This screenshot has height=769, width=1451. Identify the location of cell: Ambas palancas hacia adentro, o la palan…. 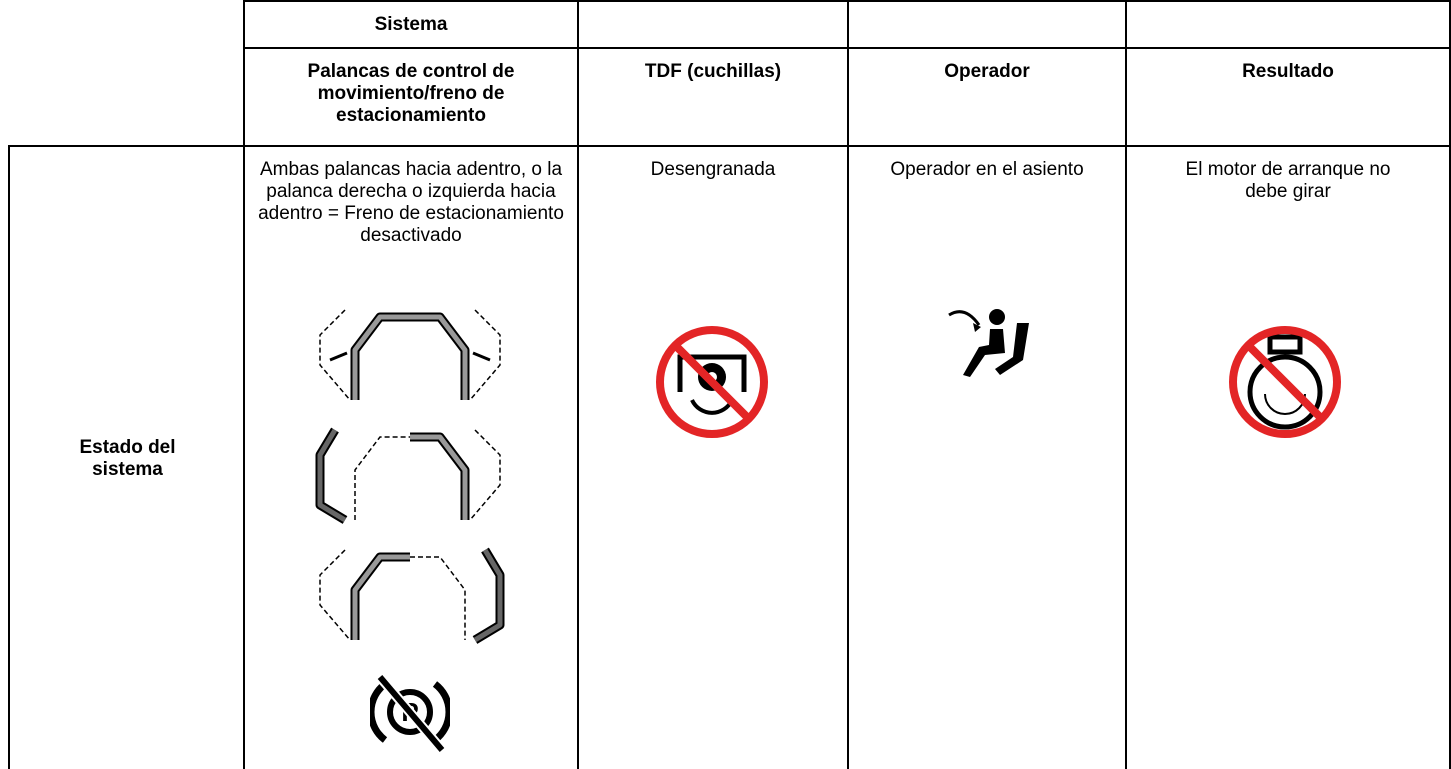
(411, 202).